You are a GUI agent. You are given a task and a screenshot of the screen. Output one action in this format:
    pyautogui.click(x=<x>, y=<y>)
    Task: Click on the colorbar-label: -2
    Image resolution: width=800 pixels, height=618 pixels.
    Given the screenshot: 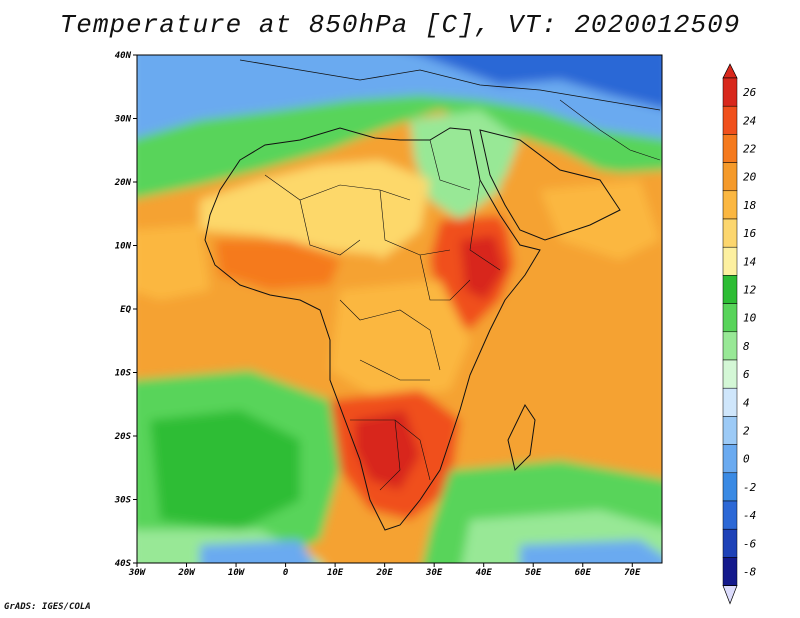 What is the action you would take?
    pyautogui.click(x=750, y=487)
    